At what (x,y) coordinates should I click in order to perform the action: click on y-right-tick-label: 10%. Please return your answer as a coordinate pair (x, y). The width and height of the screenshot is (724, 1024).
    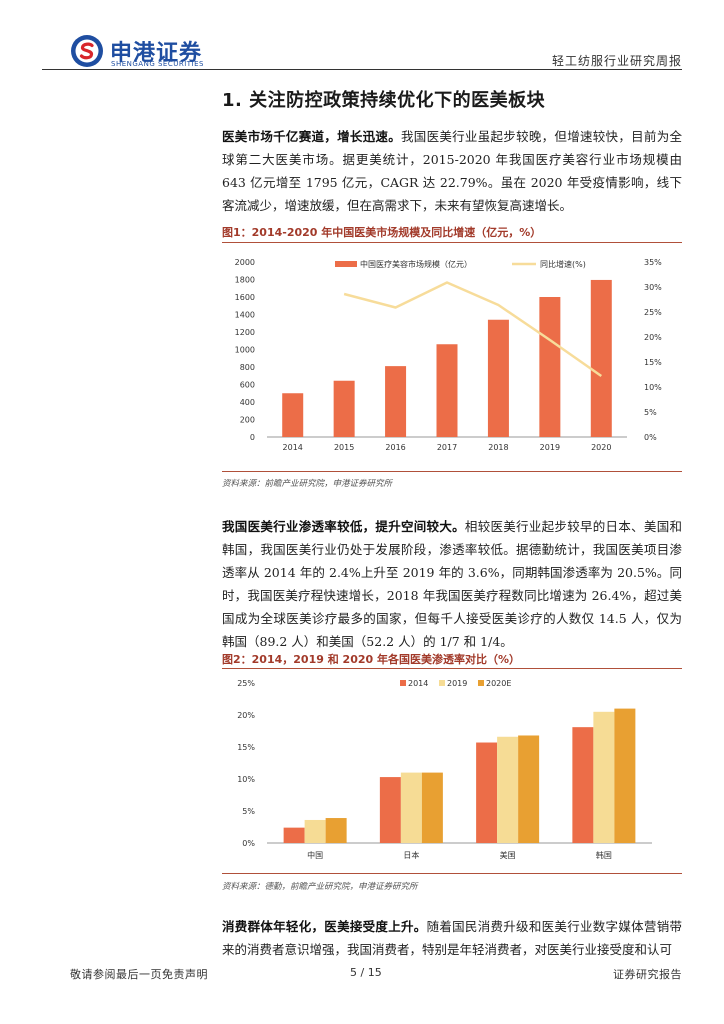
    Looking at the image, I should click on (653, 387).